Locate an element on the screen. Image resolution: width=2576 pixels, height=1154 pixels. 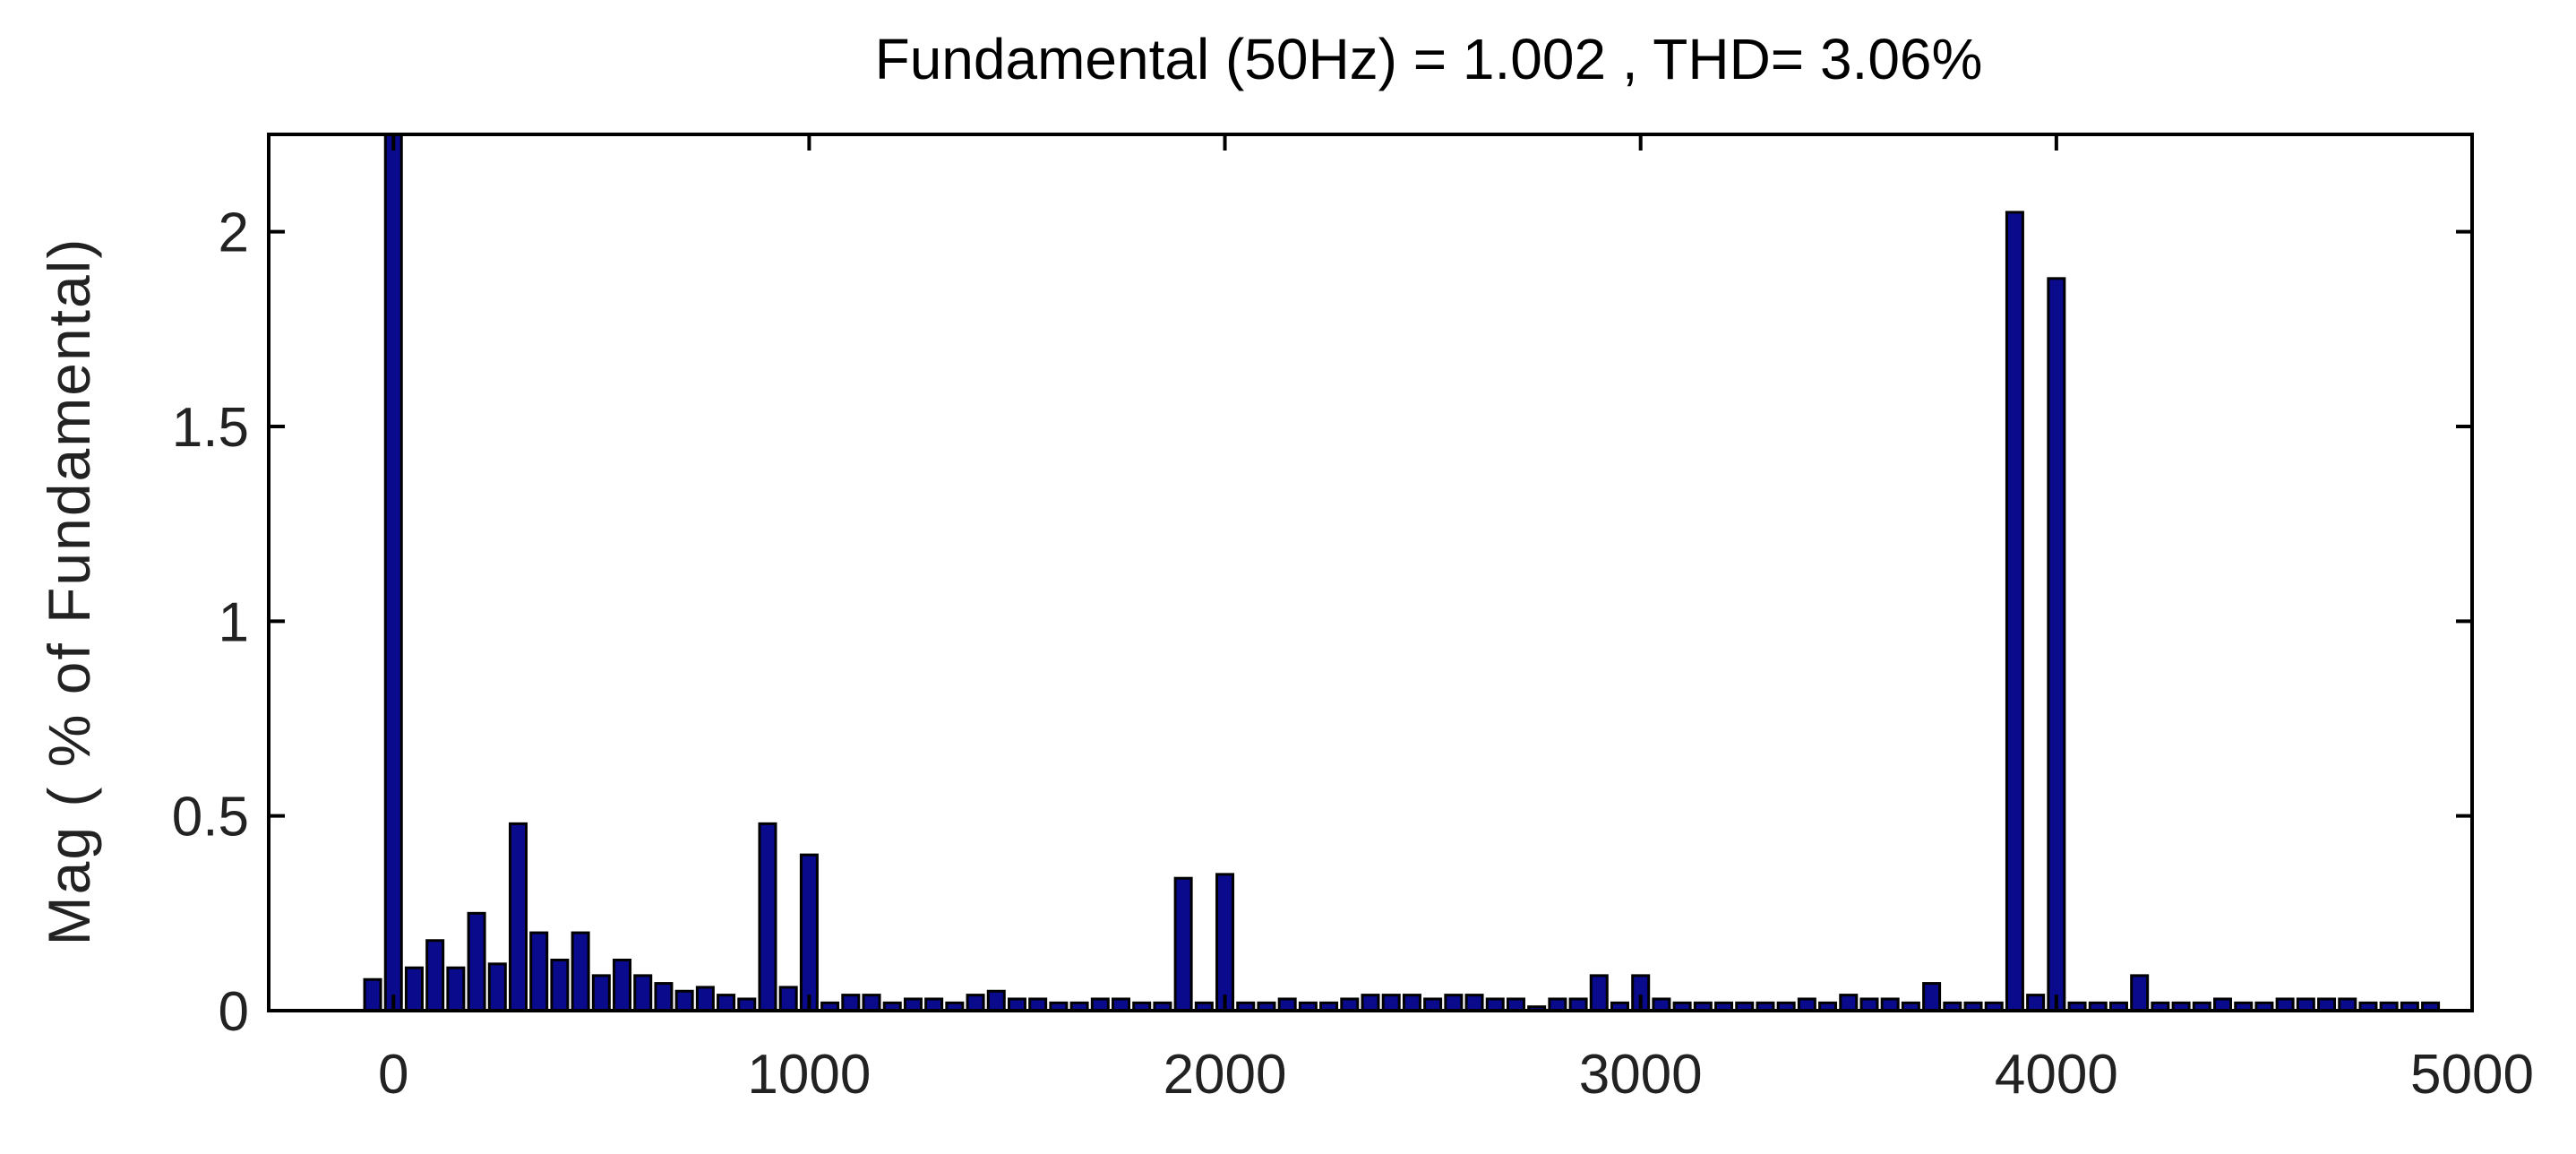
y-tick-label-2: 2 is located at coordinates (234, 233).